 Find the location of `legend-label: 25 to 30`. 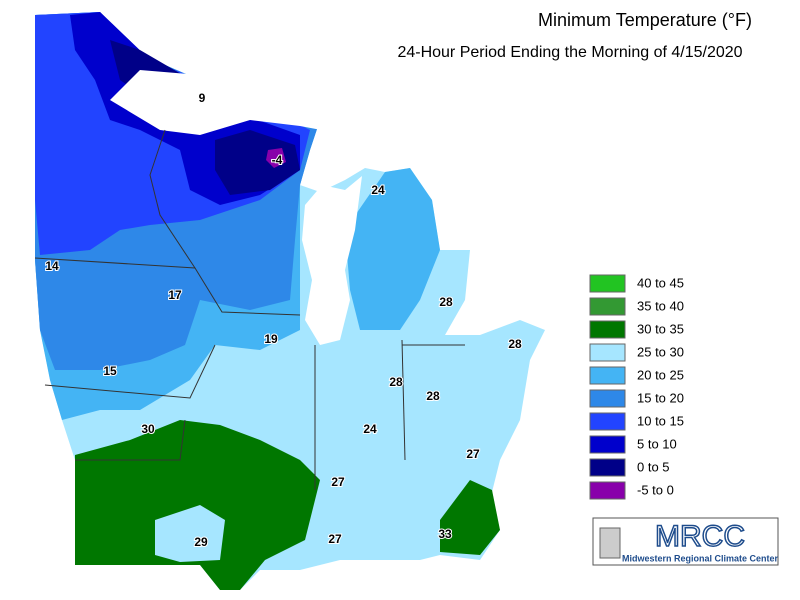

legend-label: 25 to 30 is located at coordinates (660, 351).